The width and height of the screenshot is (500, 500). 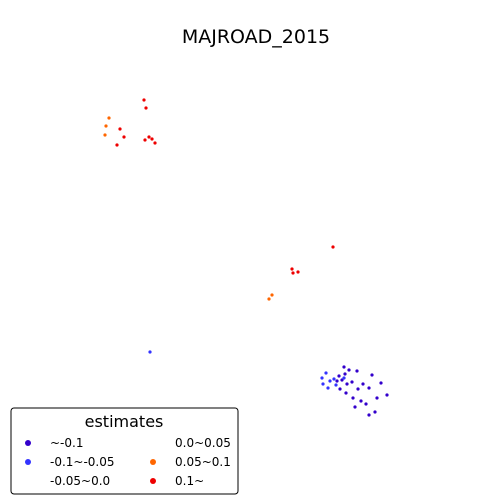 What do you see at coordinates (203, 462) in the screenshot?
I see `legend-label: 0.05~0.1` at bounding box center [203, 462].